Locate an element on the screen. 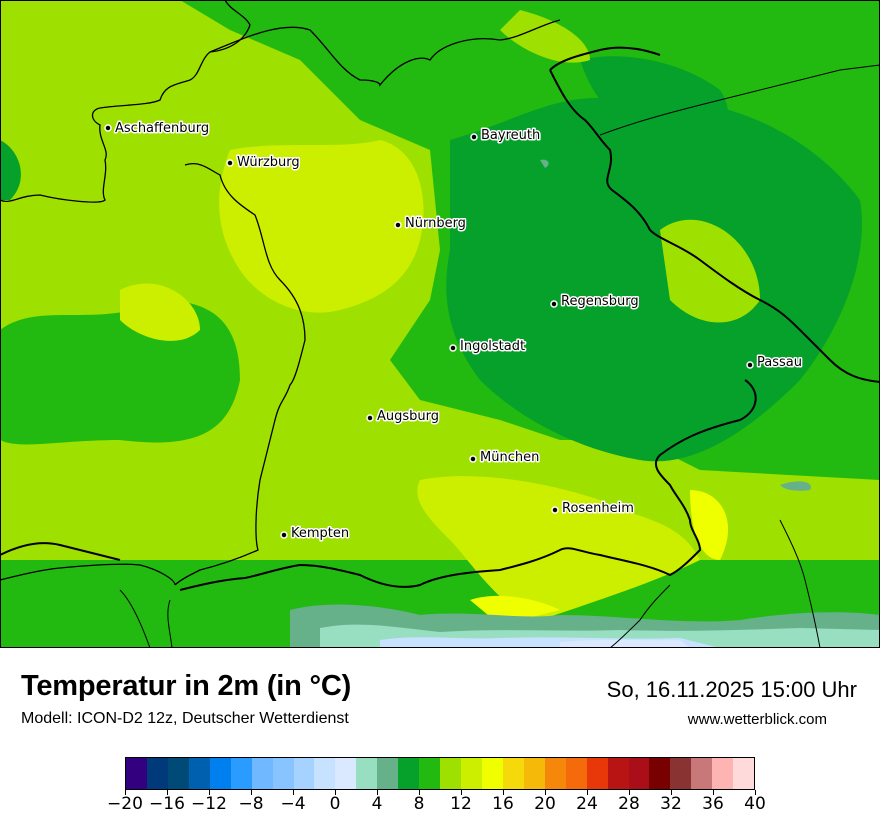  city-bayreuth: Bayreuth is located at coordinates (506, 136).